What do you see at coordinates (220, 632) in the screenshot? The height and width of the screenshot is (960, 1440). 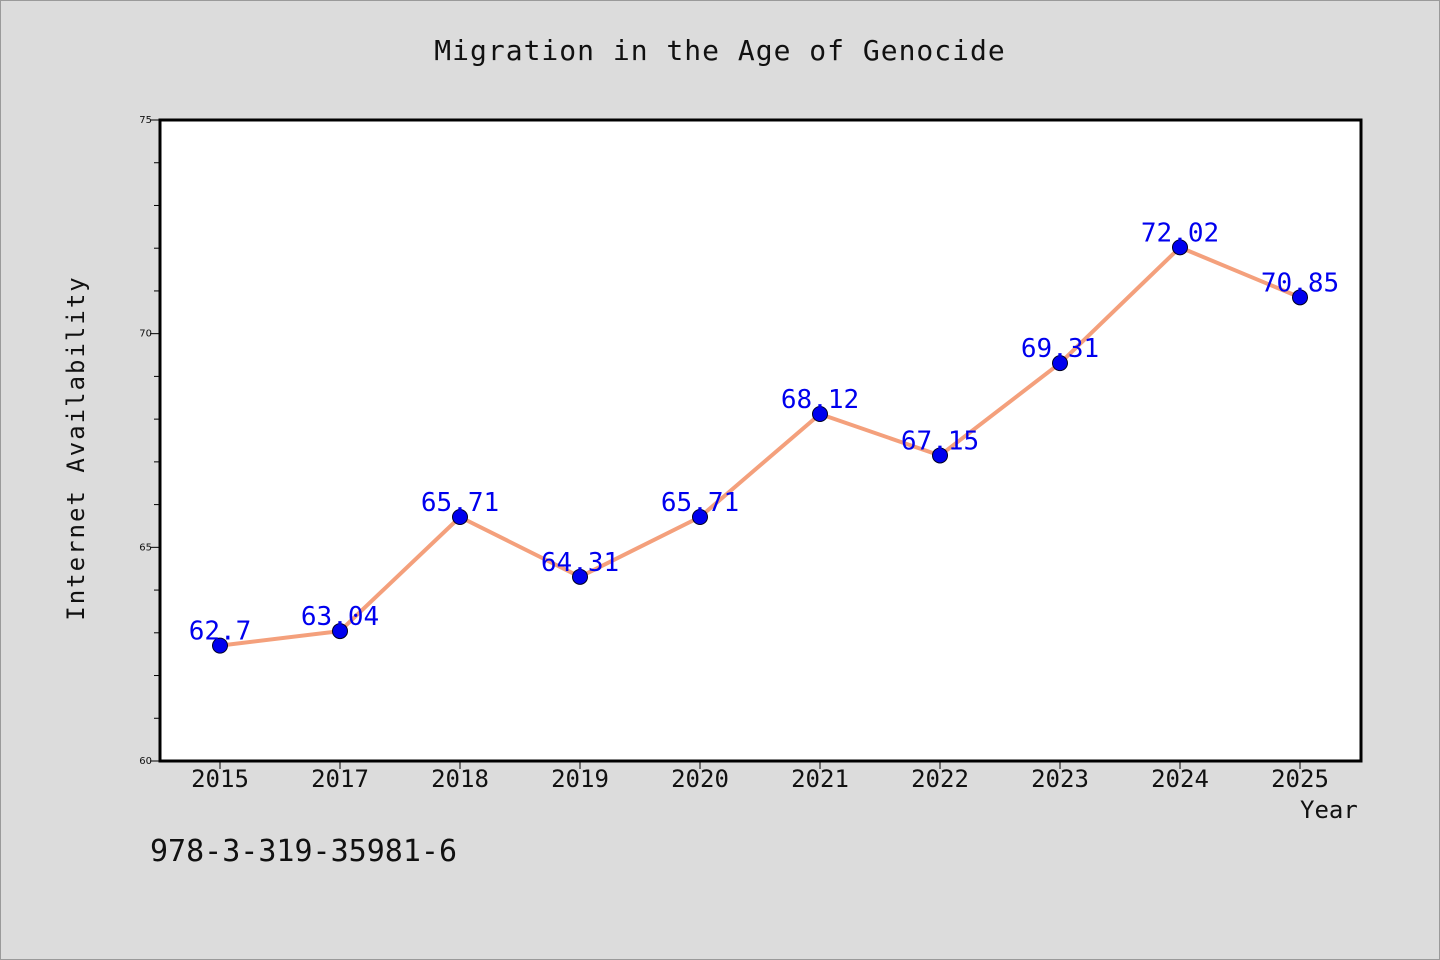 I see `data-label: 62.7` at bounding box center [220, 632].